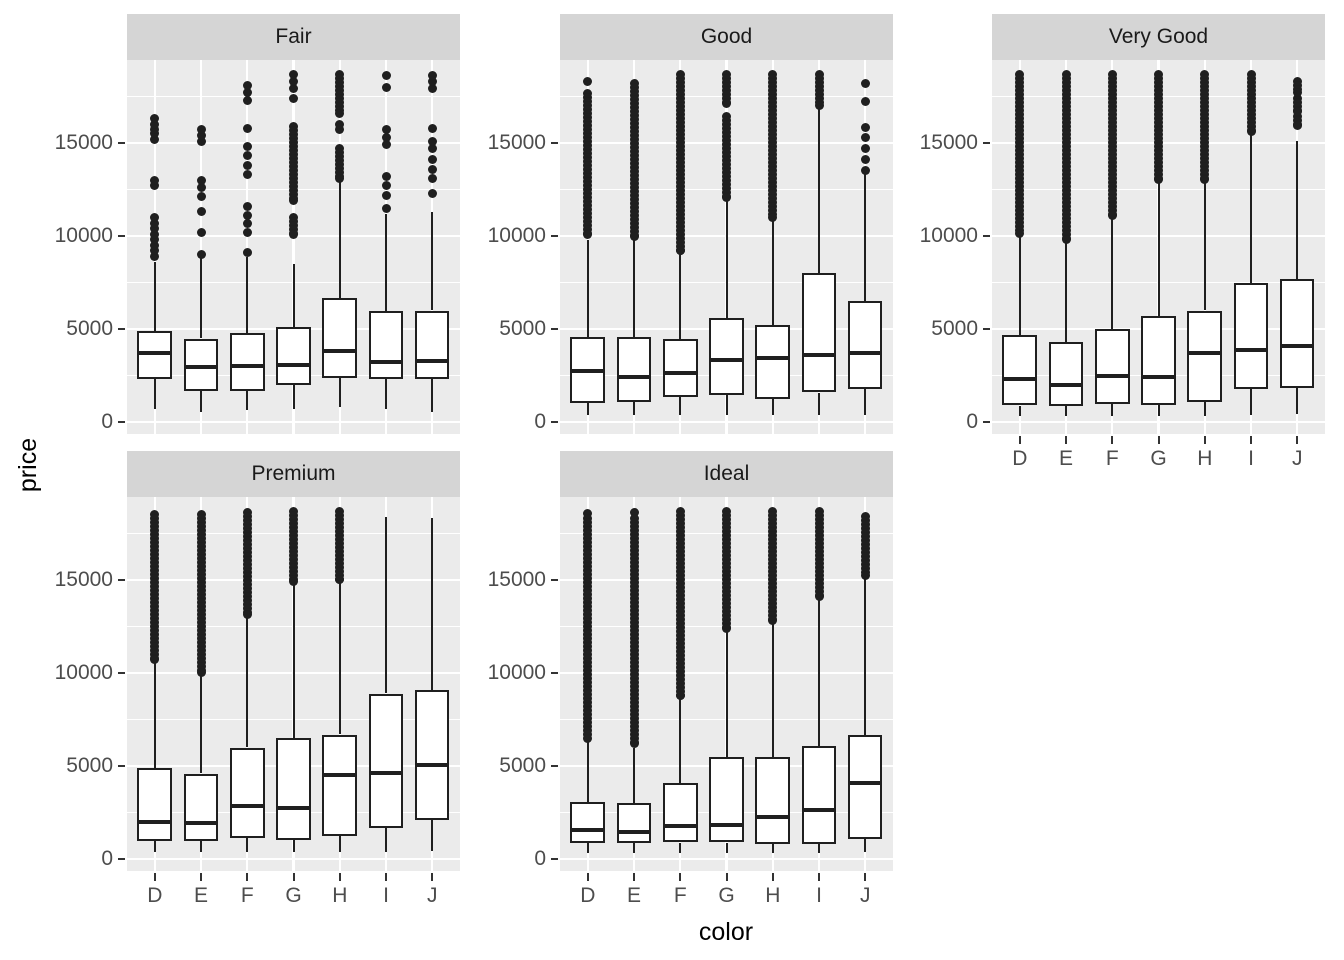 The width and height of the screenshot is (1344, 960). I want to click on y-tick-label: 5000, so click(522, 766).